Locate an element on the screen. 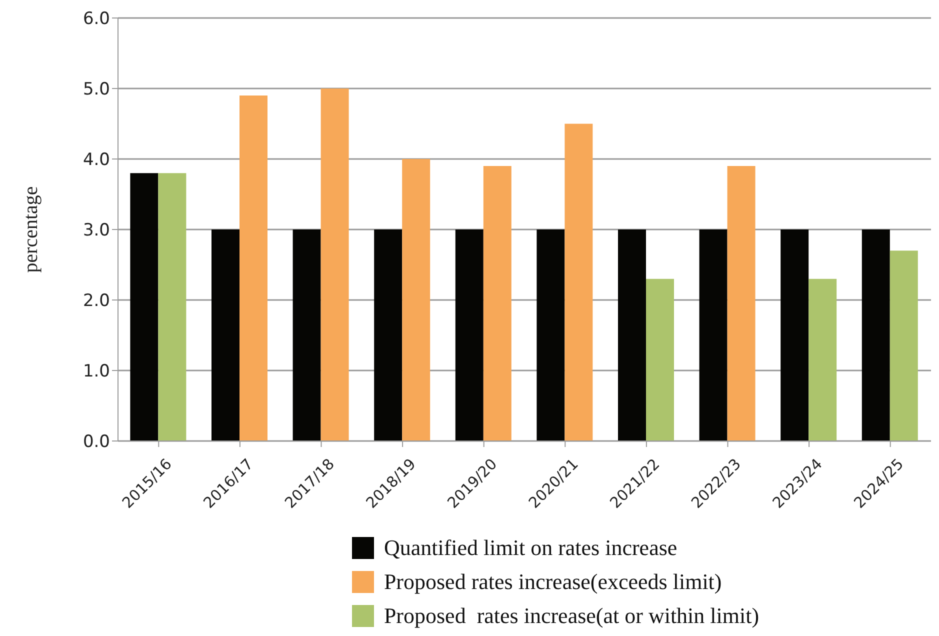 Image resolution: width=939 pixels, height=636 pixels. y-tick-label: 1.0 is located at coordinates (96, 372).